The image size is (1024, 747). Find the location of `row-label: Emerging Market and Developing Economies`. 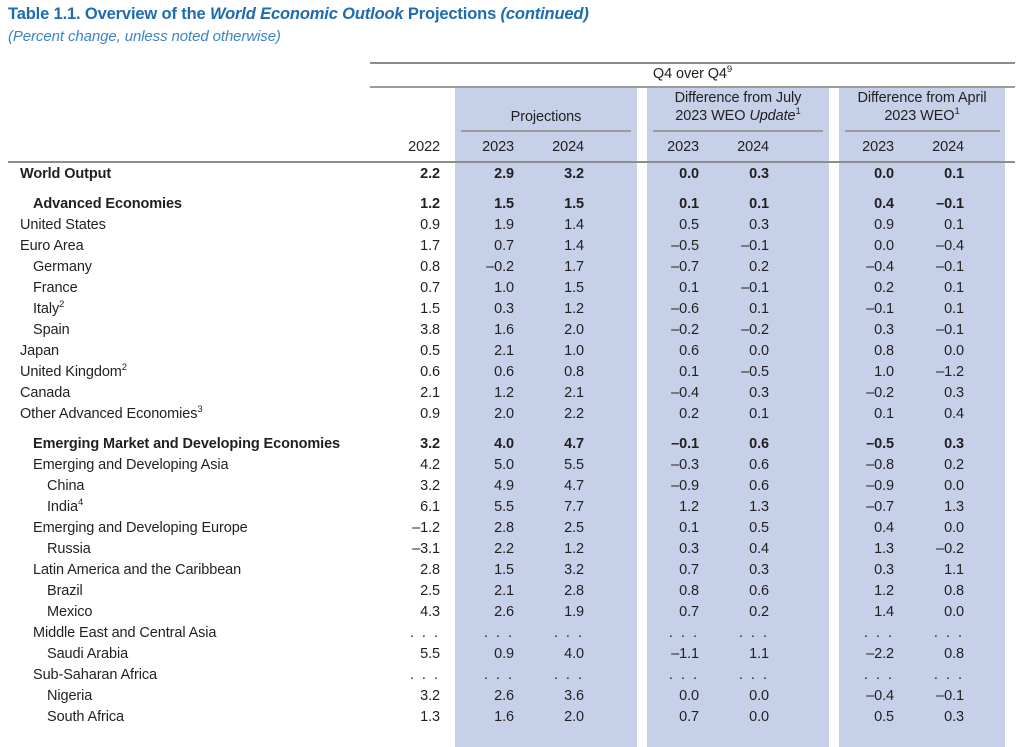

row-label: Emerging Market and Developing Economies is located at coordinates (187, 444).